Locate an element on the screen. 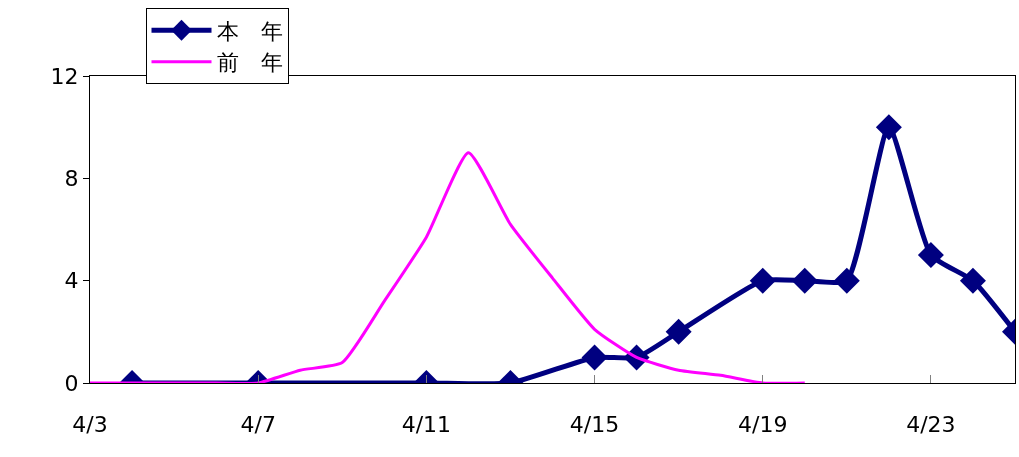 The image size is (1019, 457). x-tick-label: 4/3 is located at coordinates (90, 425).